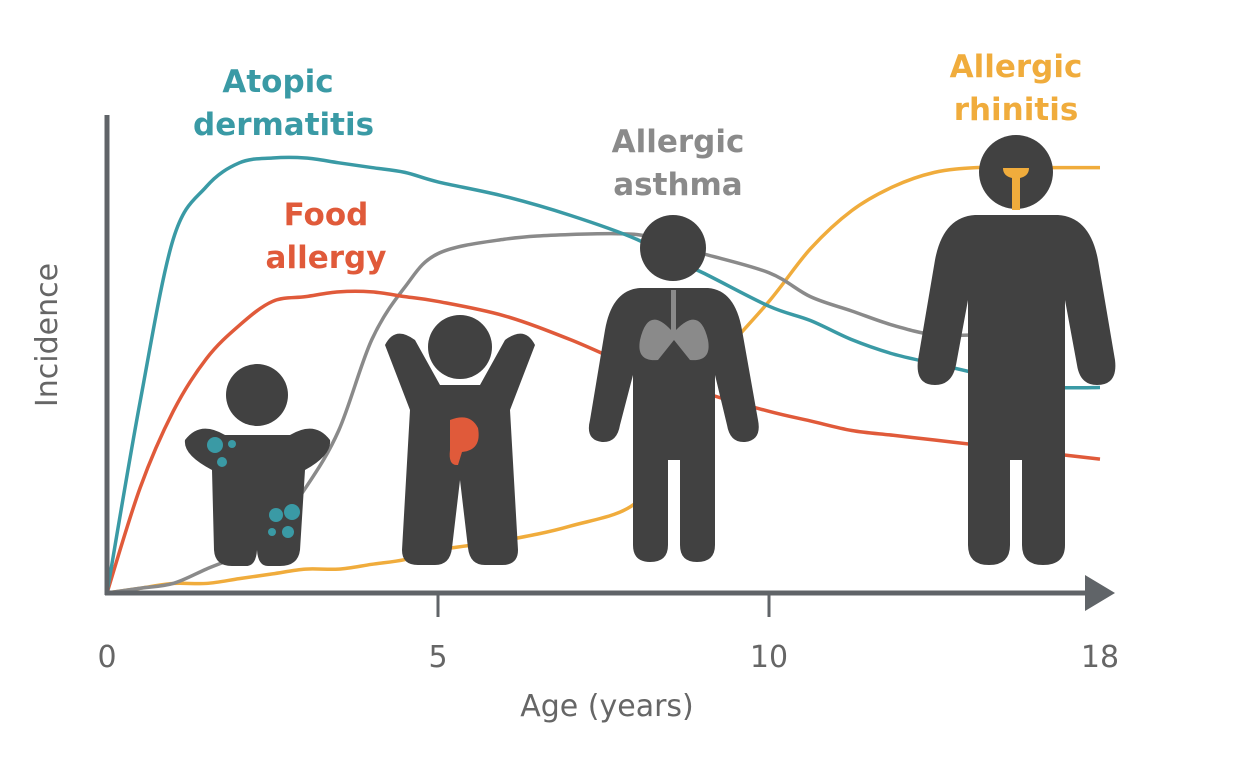 This screenshot has width=1233, height=766. Describe the element at coordinates (47, 335) in the screenshot. I see `y-axis-label: Incidence` at that location.